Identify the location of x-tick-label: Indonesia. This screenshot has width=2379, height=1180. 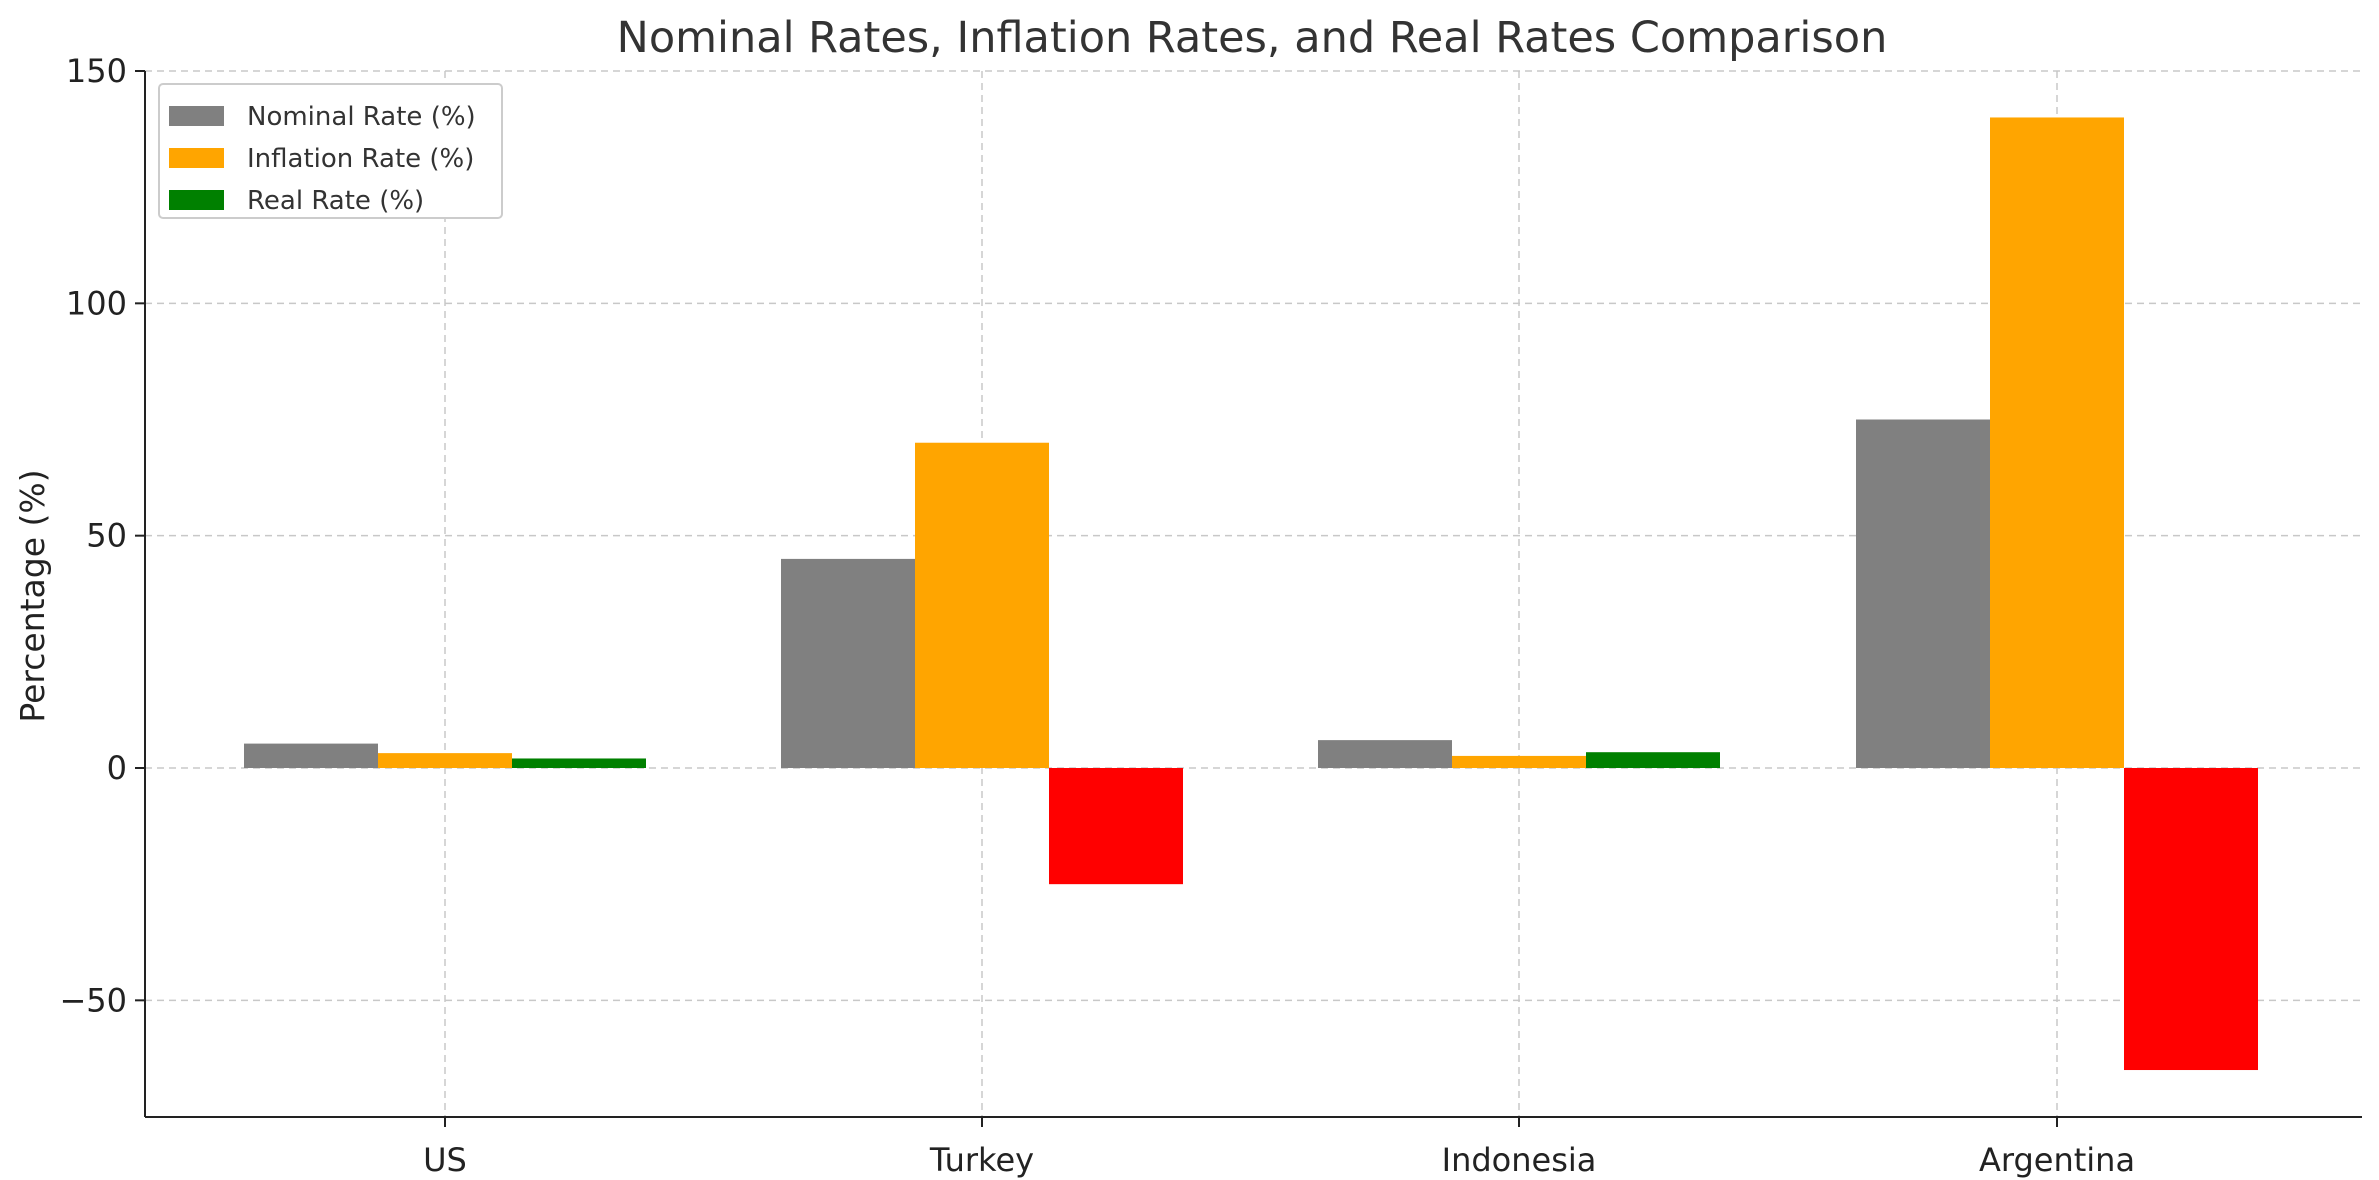
(1519, 1160).